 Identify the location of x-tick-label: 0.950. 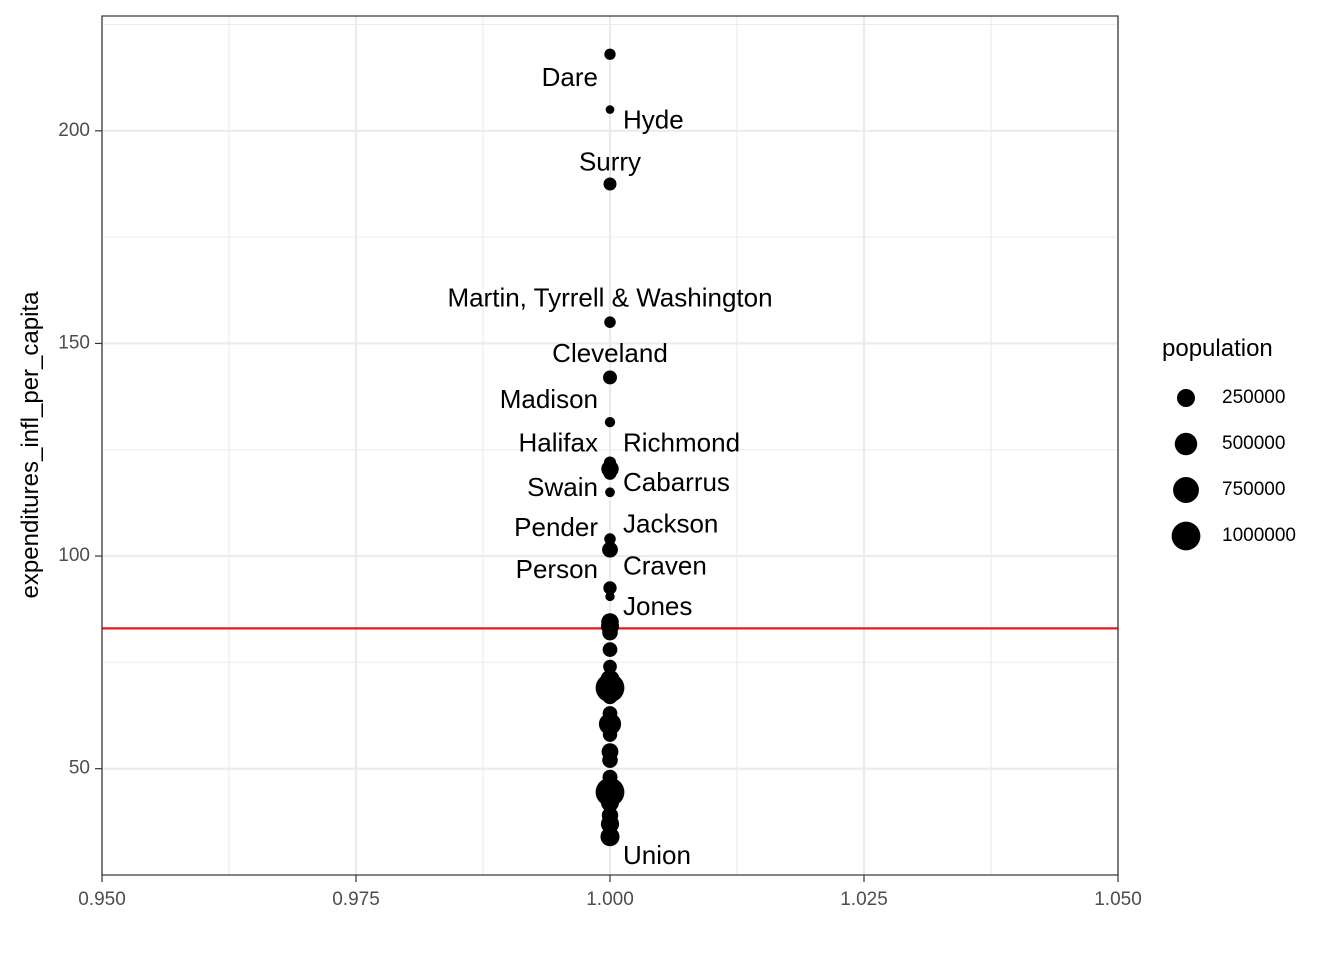
(102, 899).